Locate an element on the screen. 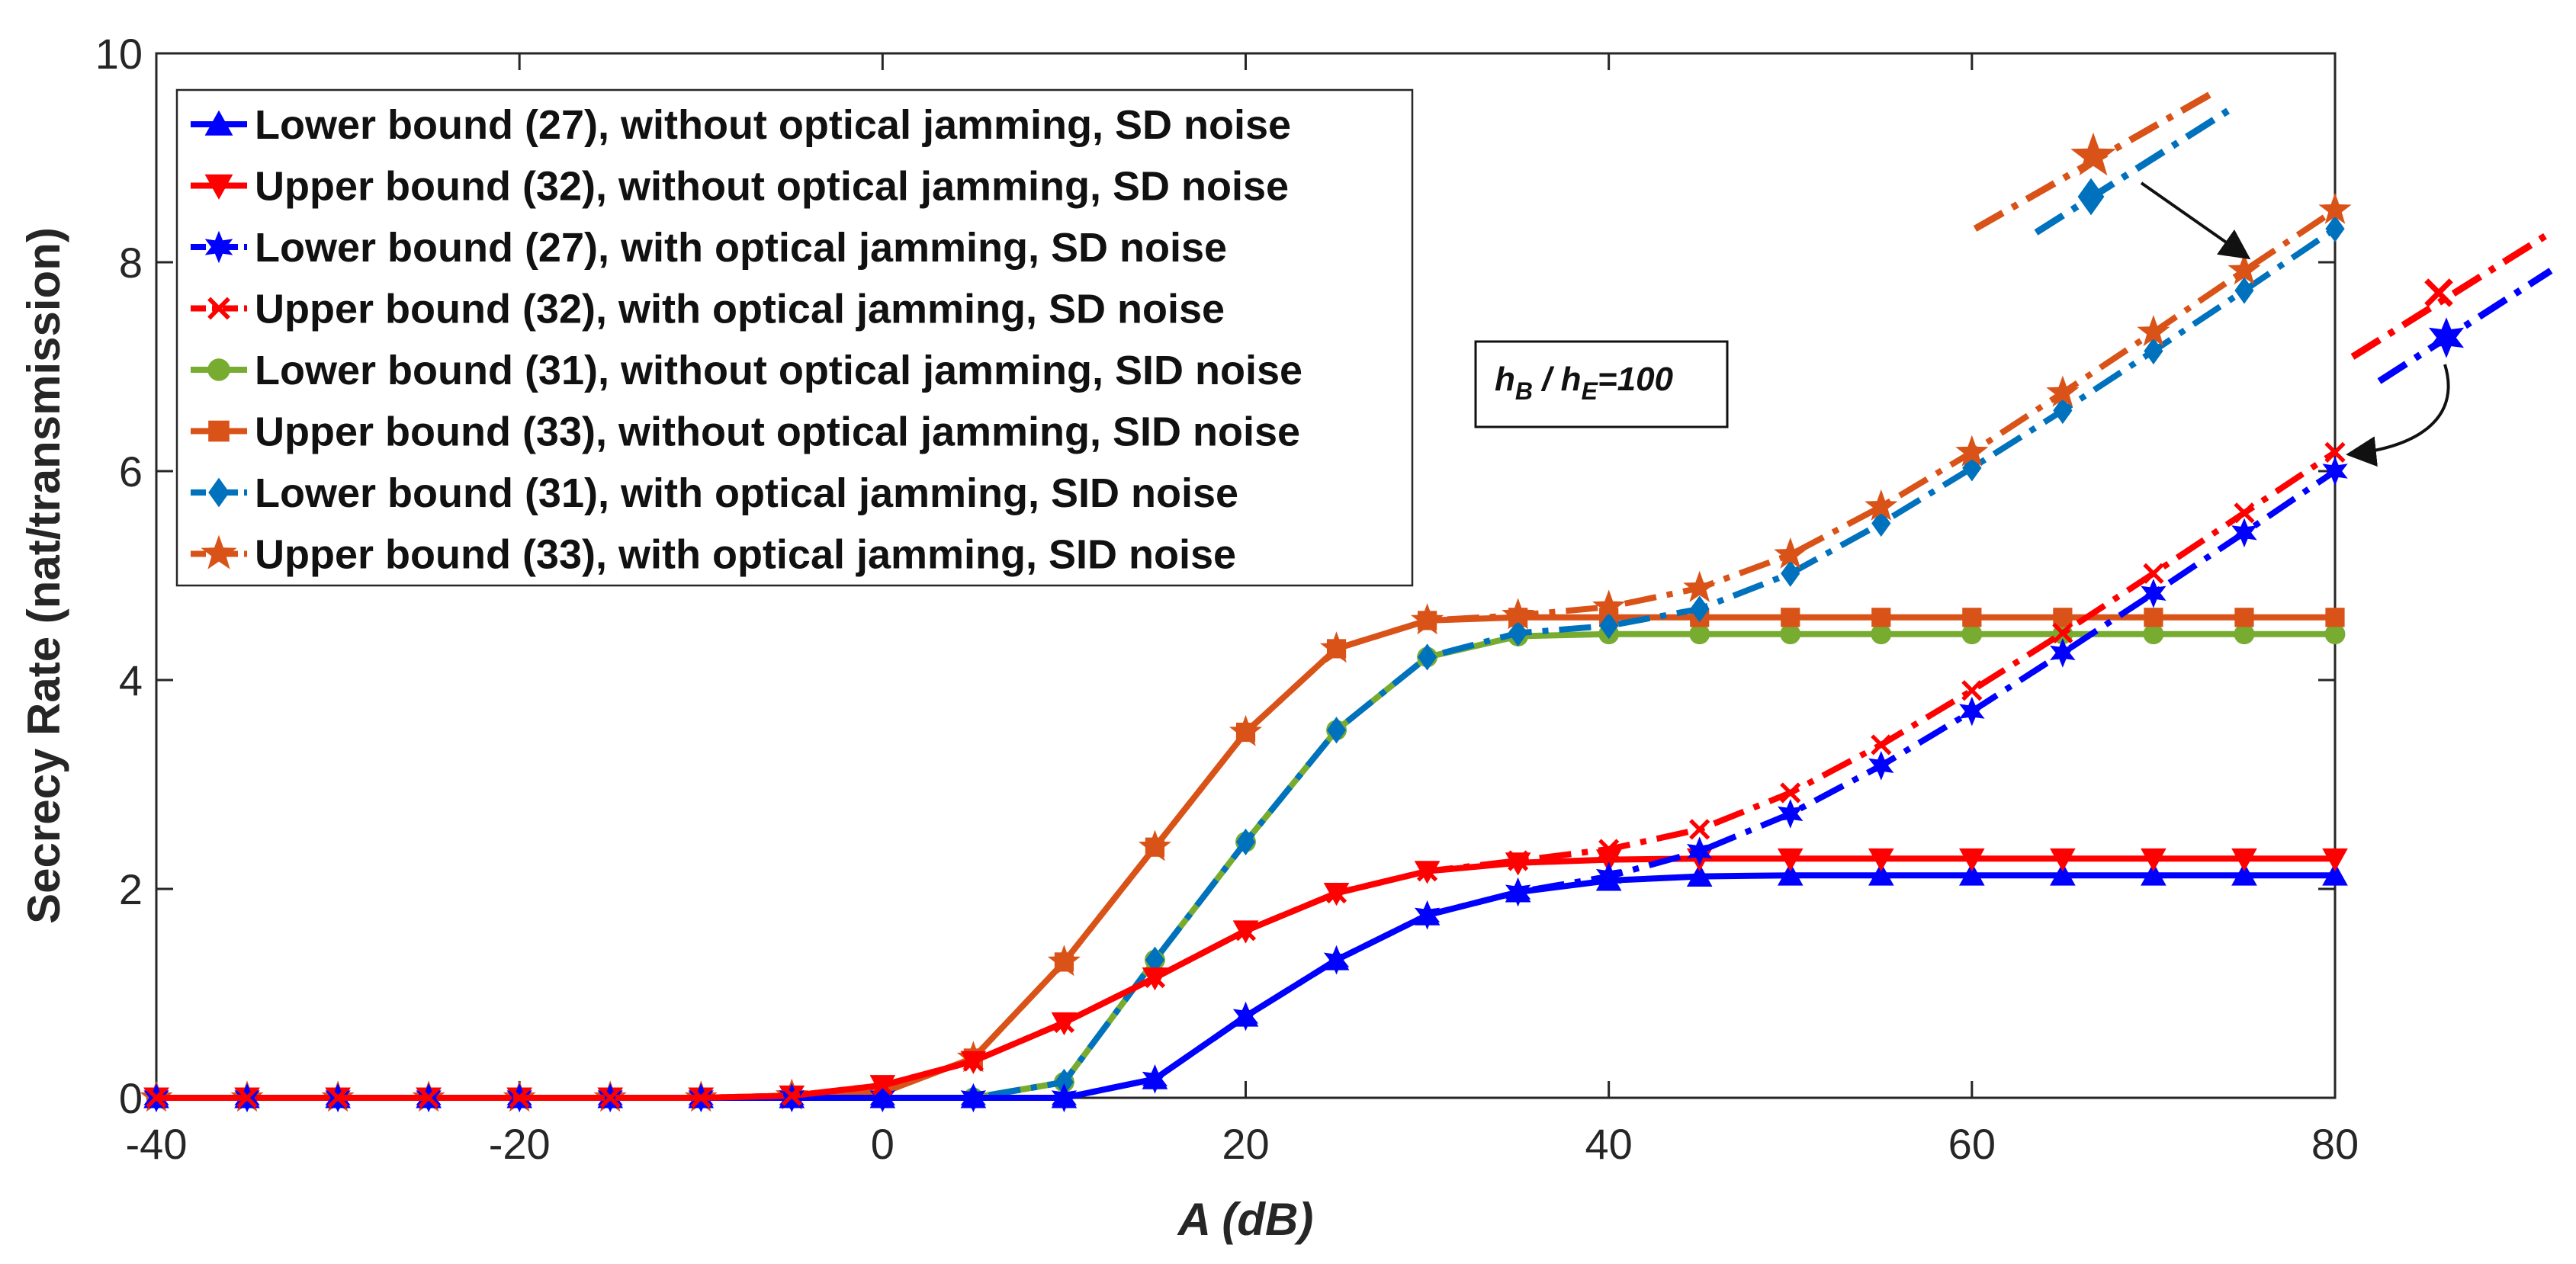  zoom-line is located at coordinates (2451, 294).